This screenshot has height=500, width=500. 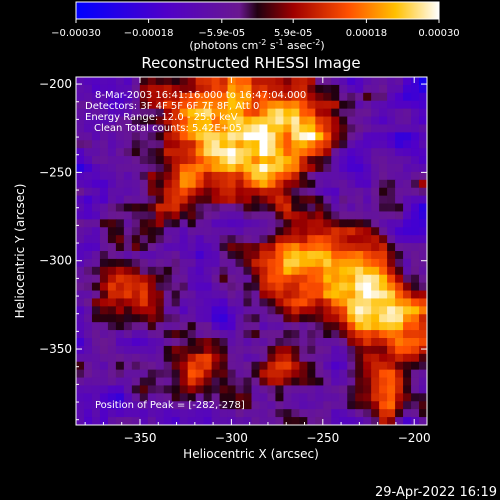 What do you see at coordinates (366, 33) in the screenshot?
I see `colorbar-tick-label: 0.00018` at bounding box center [366, 33].